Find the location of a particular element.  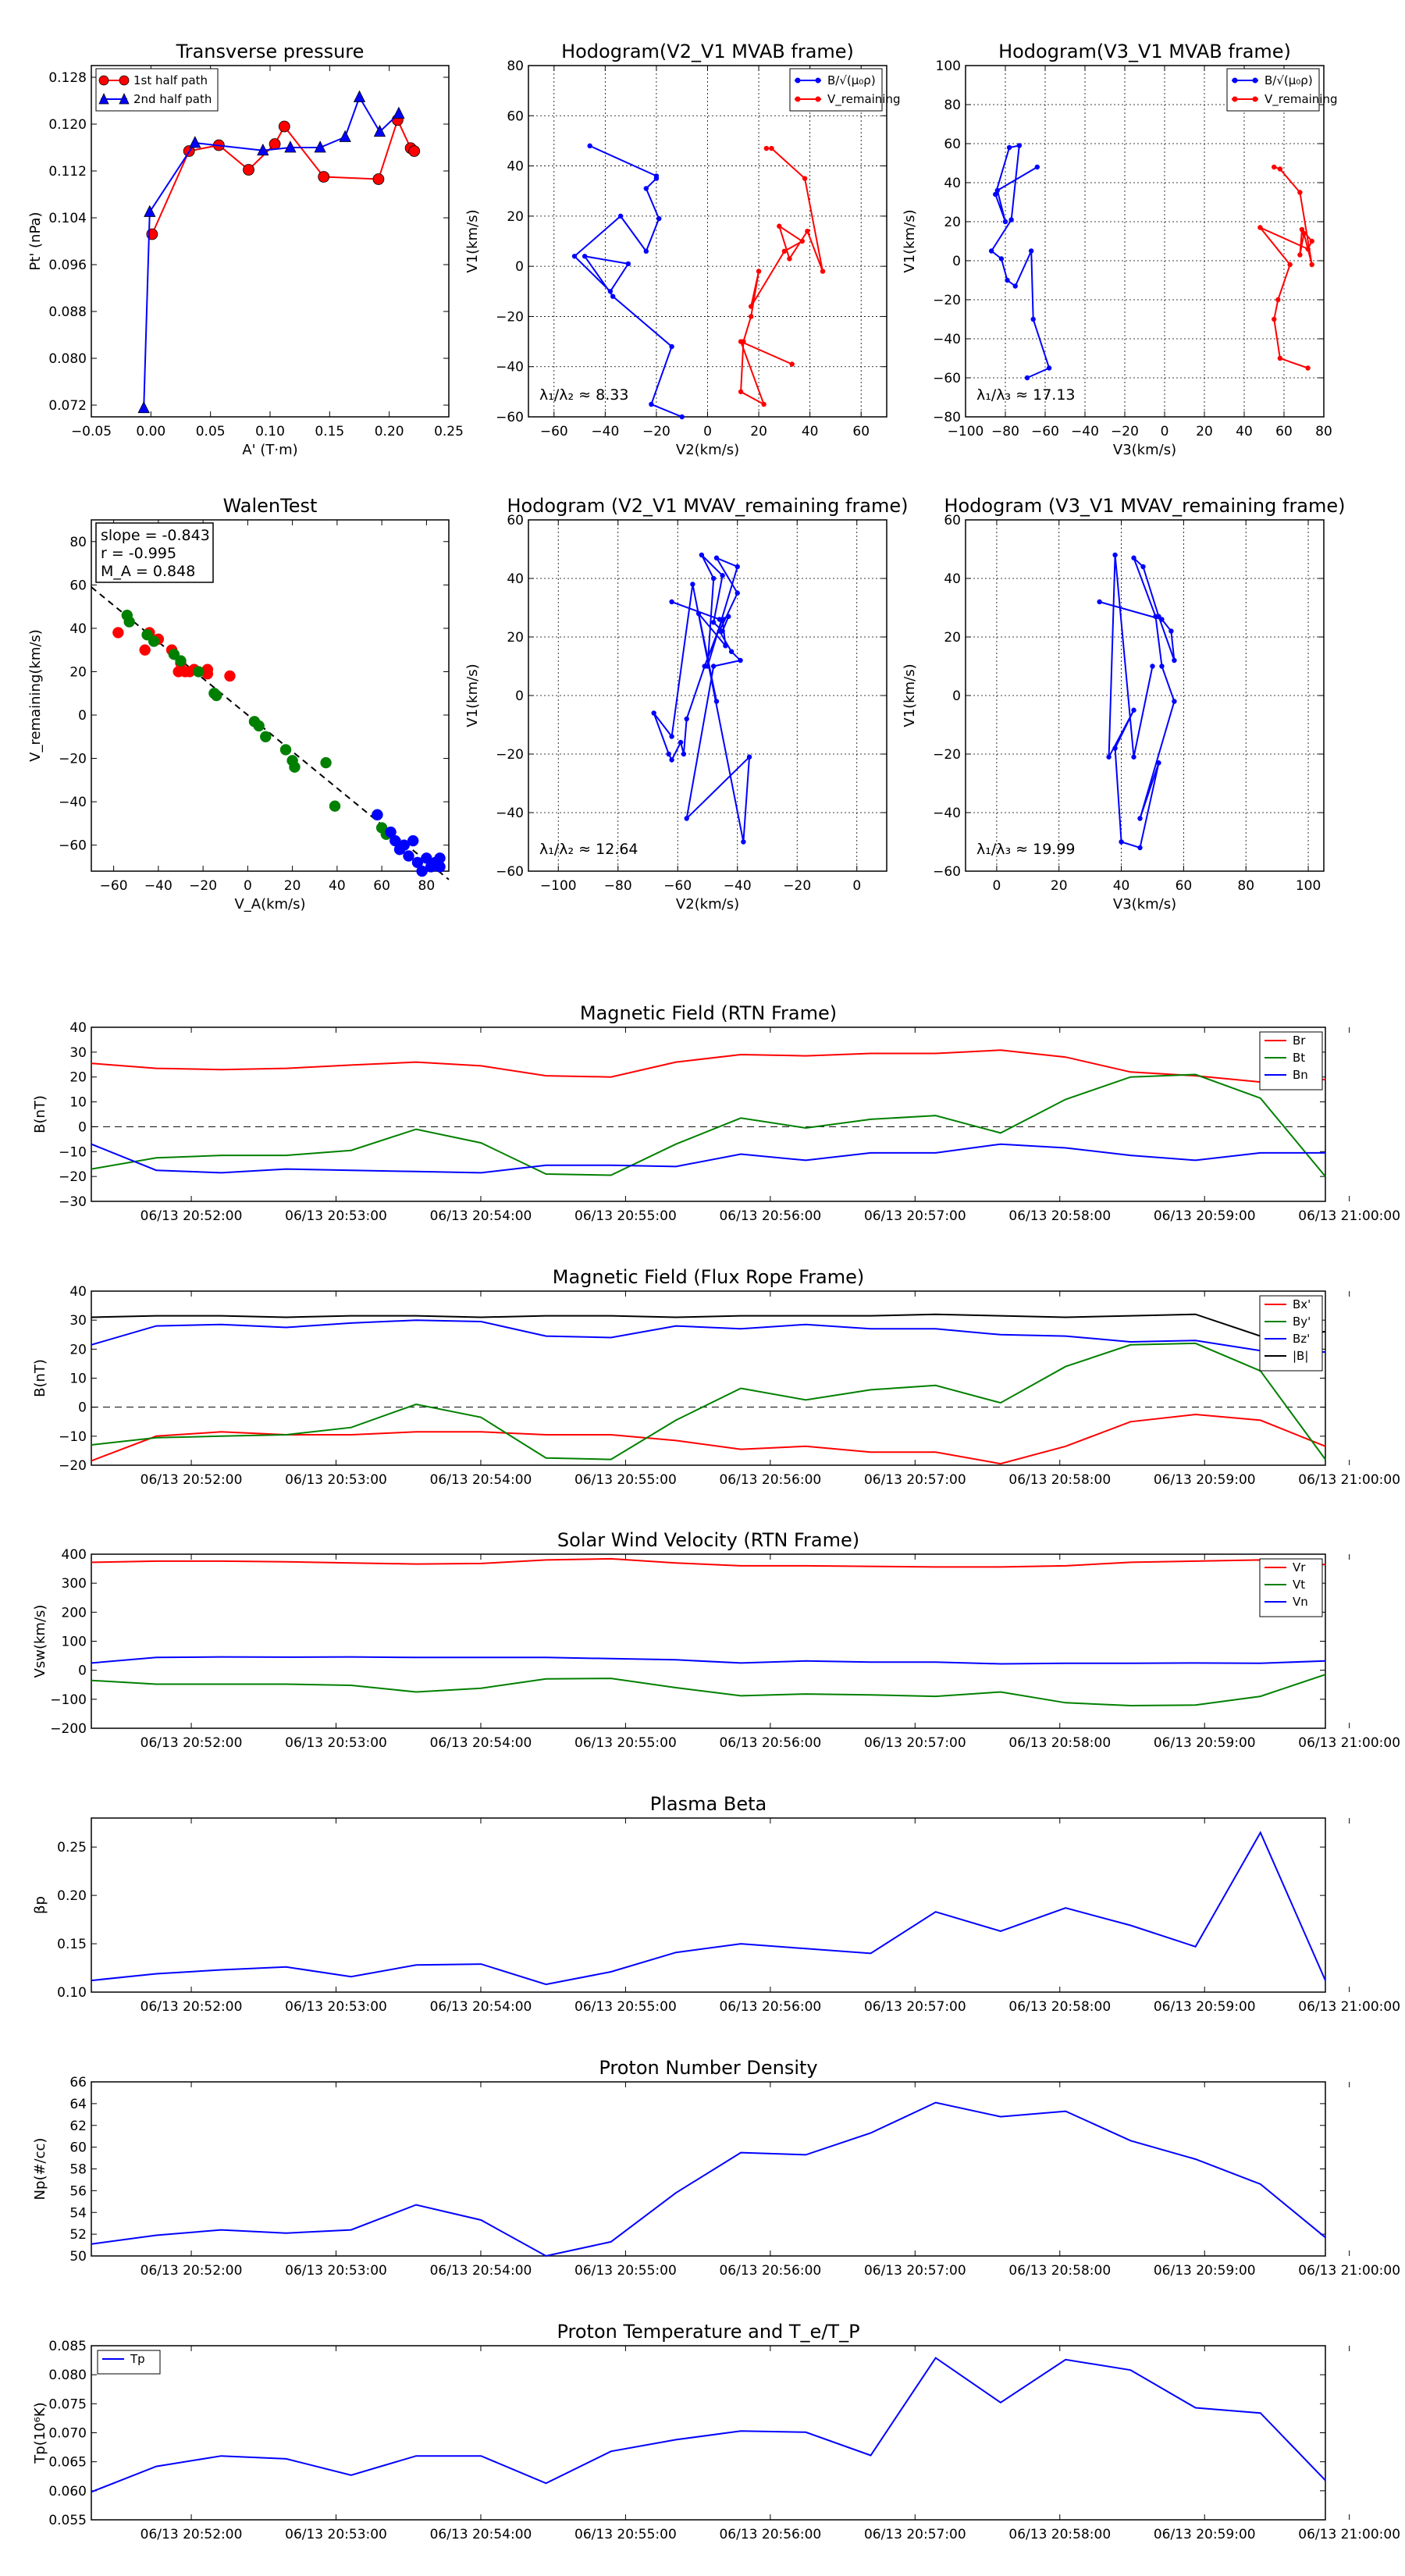

y-tick-label: 0.20 is located at coordinates (72, 1896).